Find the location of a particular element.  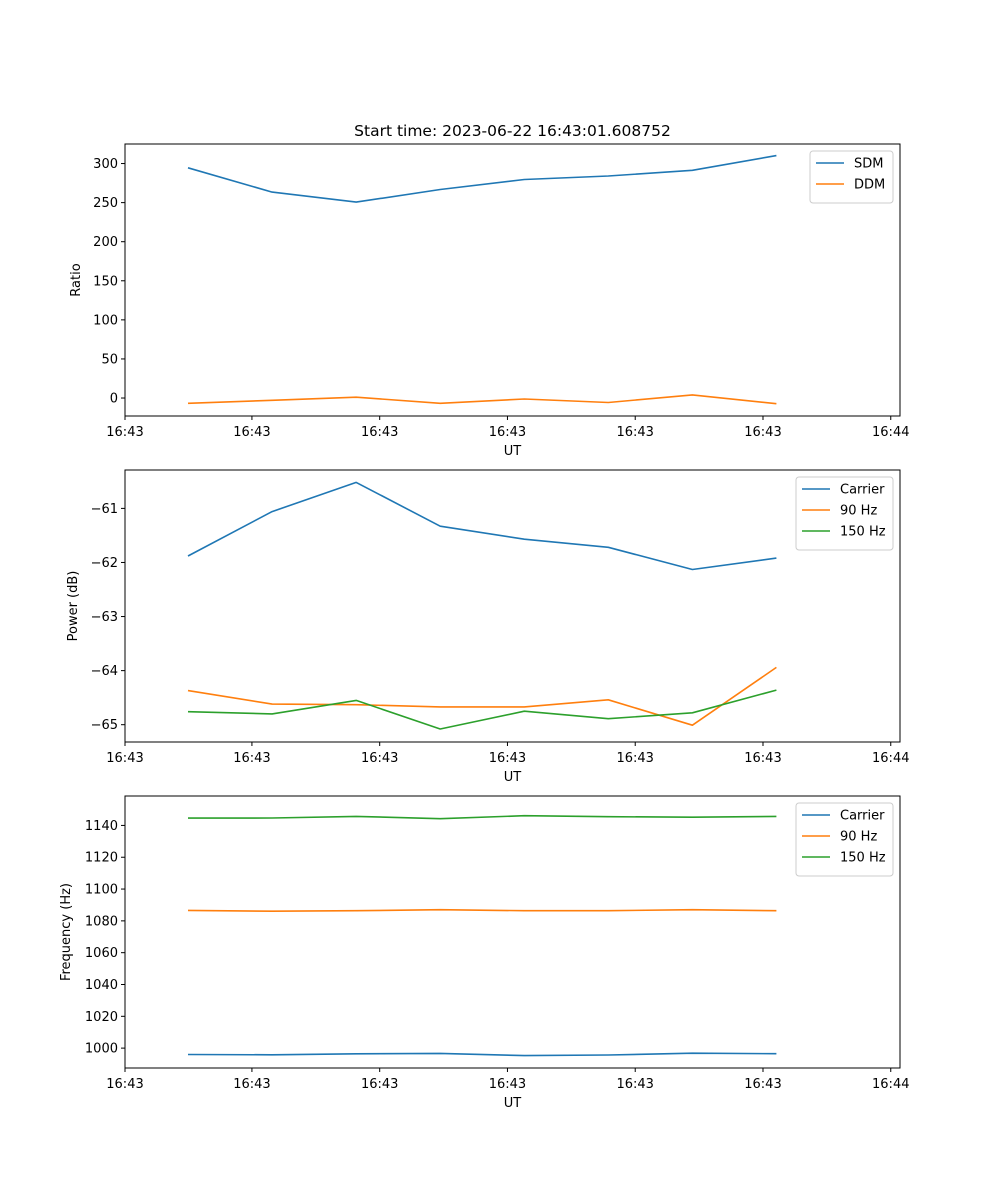

series-line-ddm is located at coordinates (482, 399).